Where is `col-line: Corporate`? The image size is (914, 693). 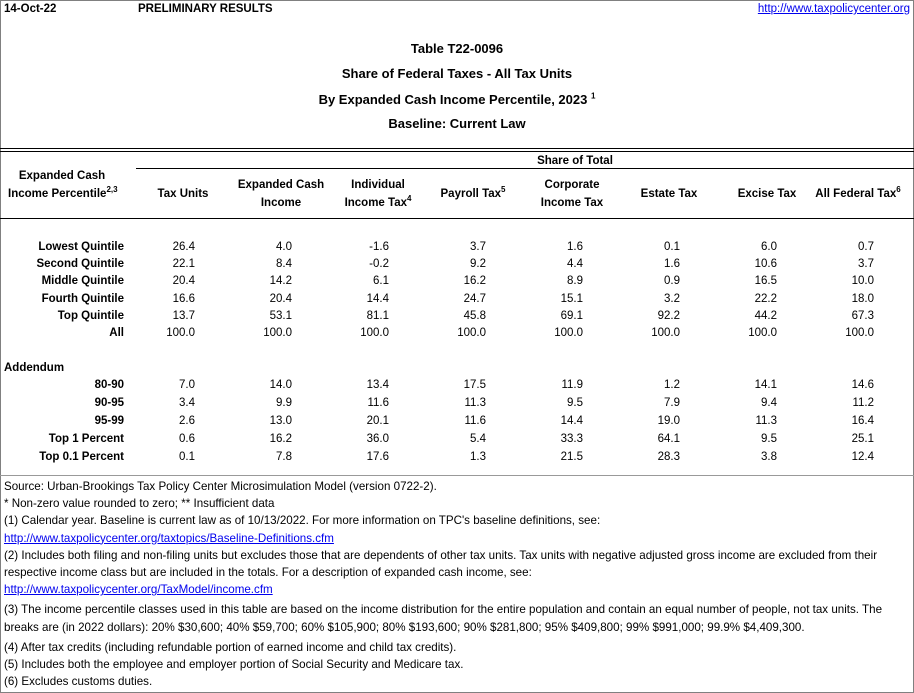
col-line: Corporate is located at coordinates (572, 185).